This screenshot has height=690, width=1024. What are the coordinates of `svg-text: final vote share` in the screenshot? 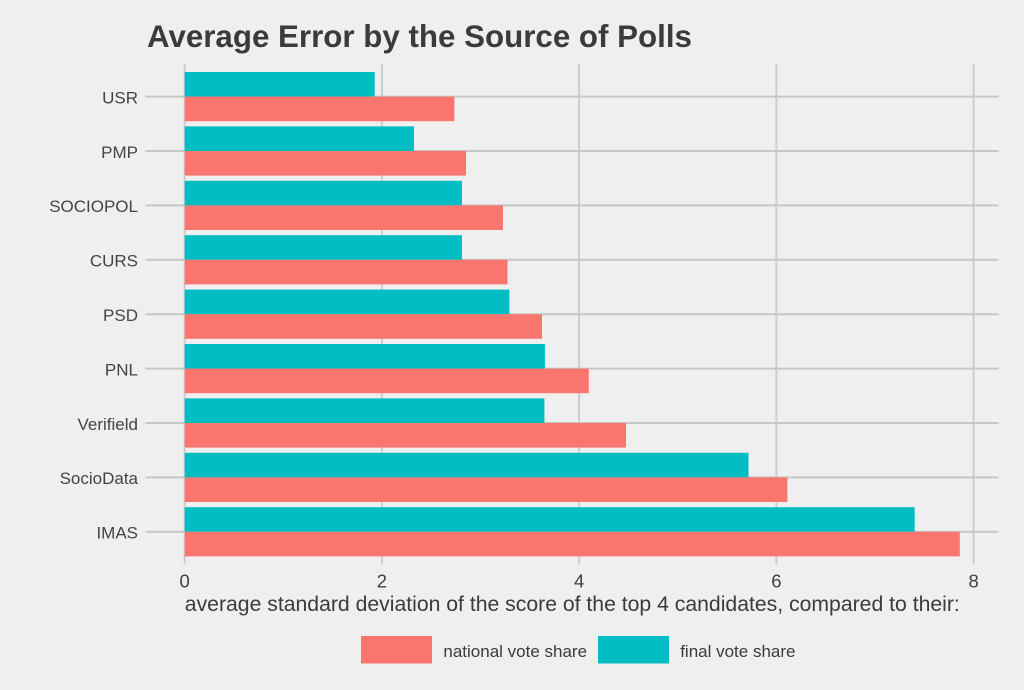 It's located at (737, 651).